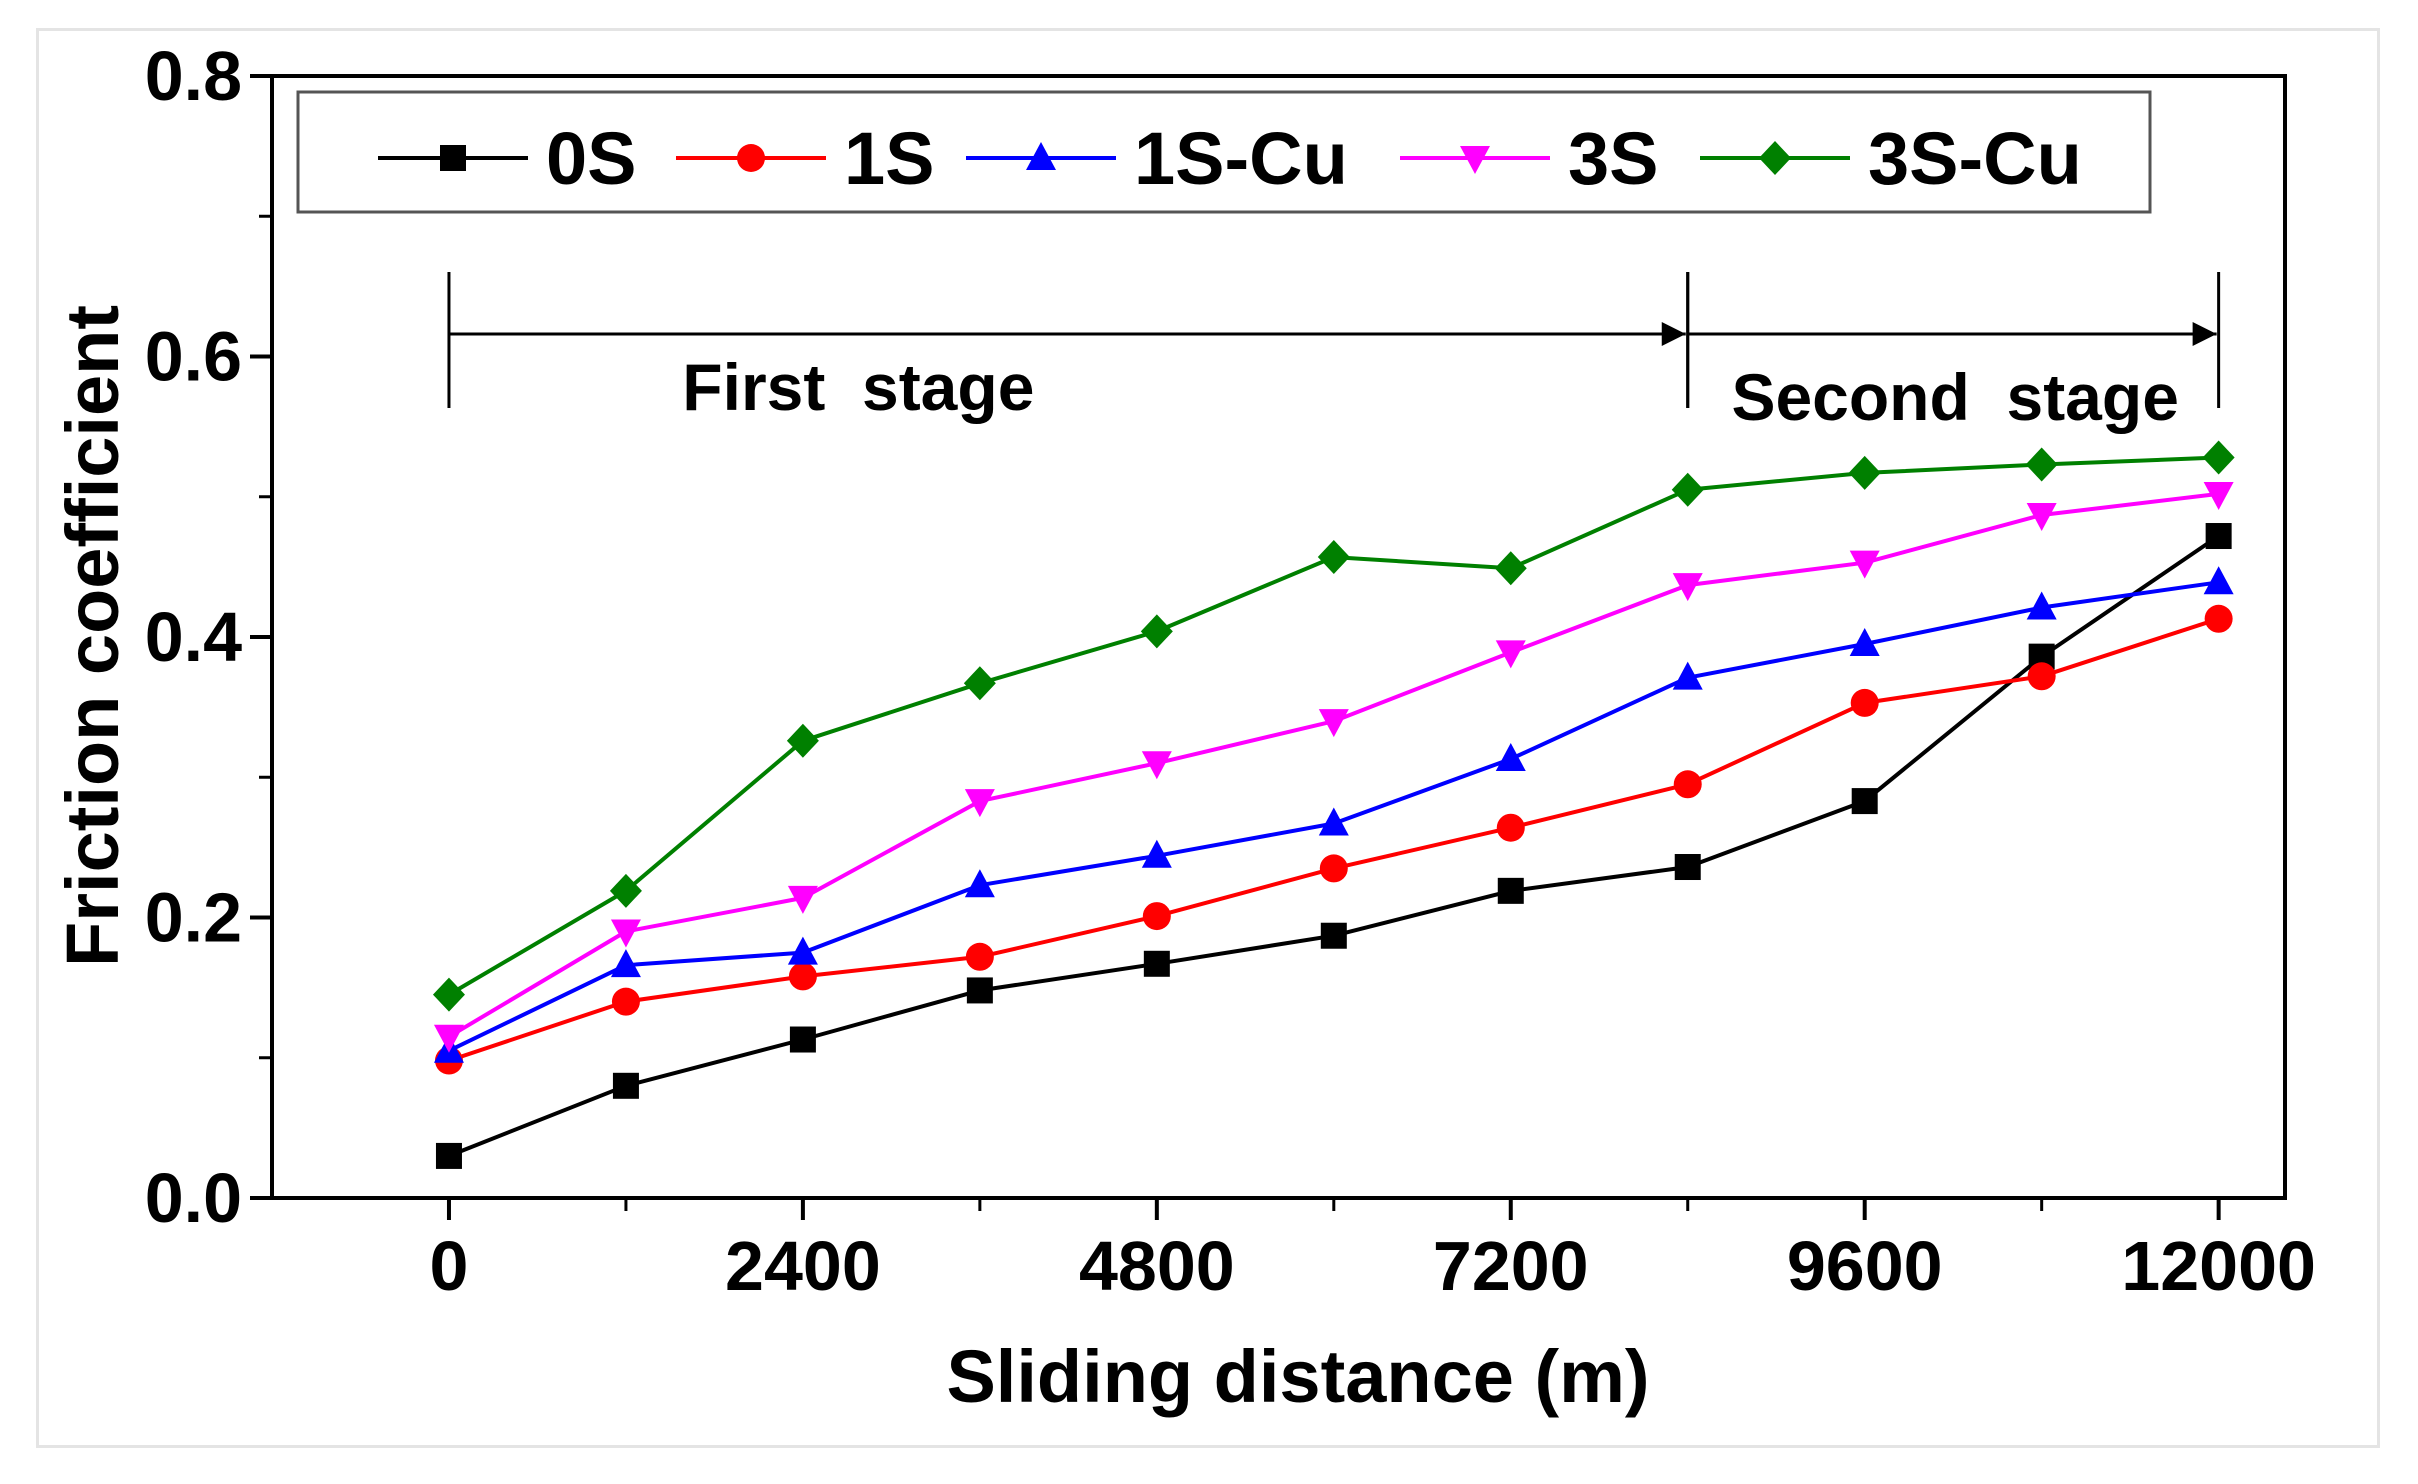 The height and width of the screenshot is (1484, 2418). I want to click on stage-label: First stage, so click(858, 387).